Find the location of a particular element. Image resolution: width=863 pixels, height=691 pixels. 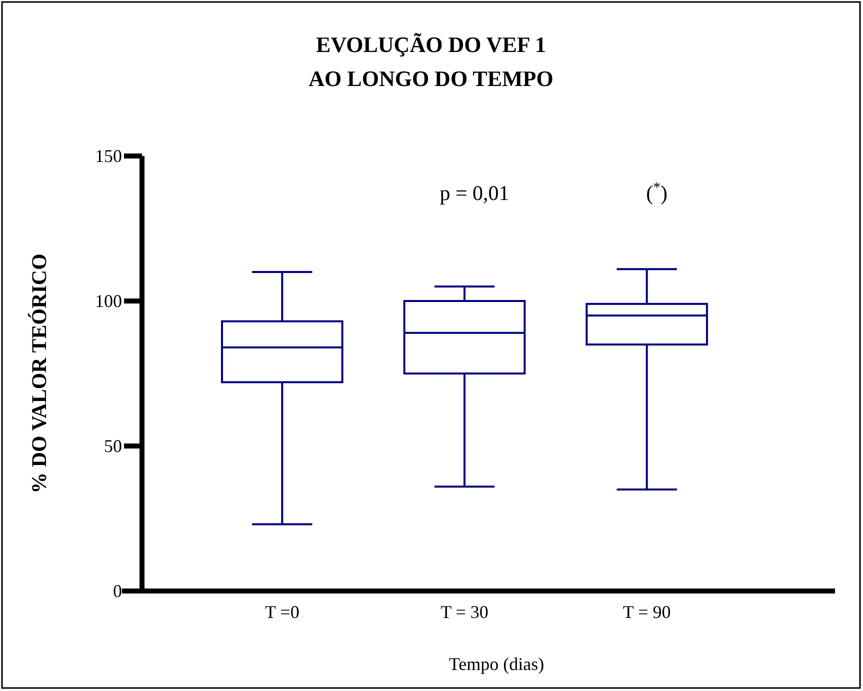

y-tick-label: 100 is located at coordinates (108, 300).